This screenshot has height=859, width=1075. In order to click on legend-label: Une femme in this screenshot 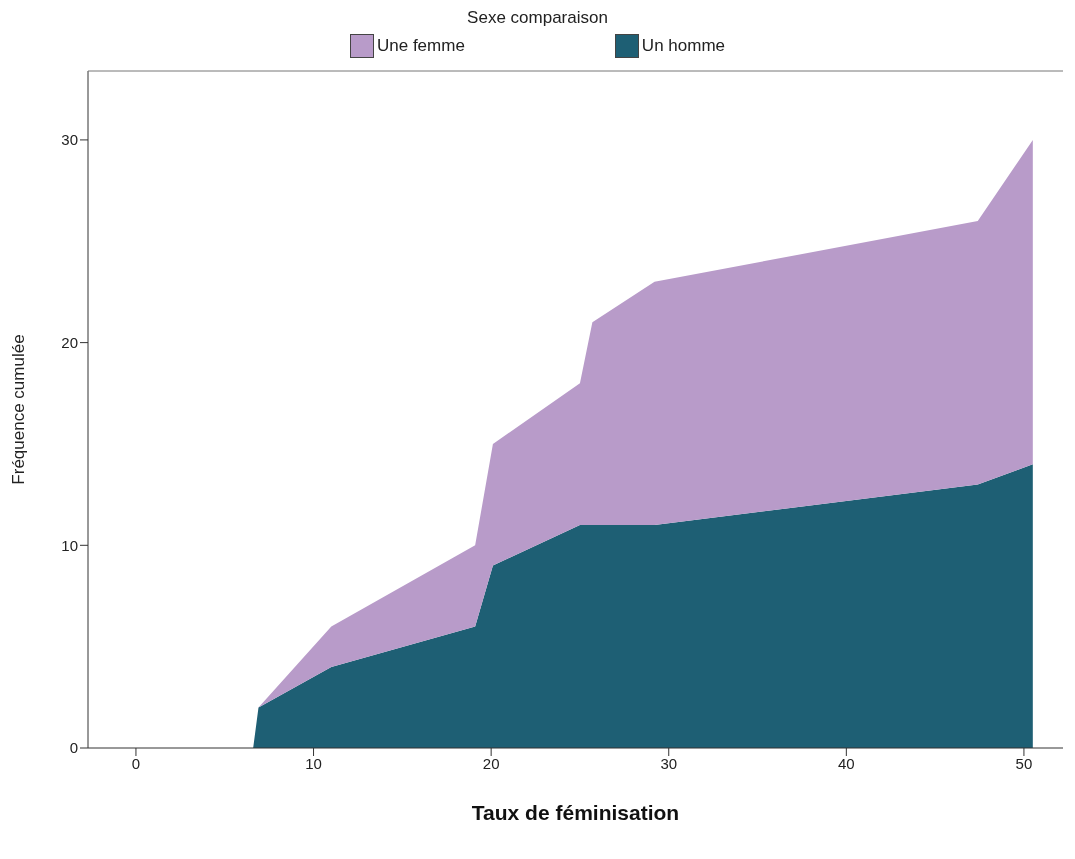, I will do `click(420, 46)`.